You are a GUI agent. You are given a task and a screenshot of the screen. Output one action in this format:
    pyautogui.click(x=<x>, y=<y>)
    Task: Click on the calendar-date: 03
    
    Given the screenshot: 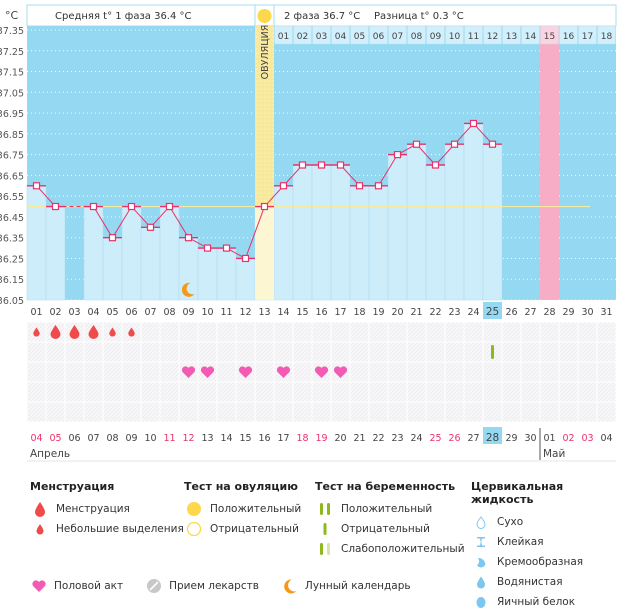 What is the action you would take?
    pyautogui.click(x=587, y=438)
    